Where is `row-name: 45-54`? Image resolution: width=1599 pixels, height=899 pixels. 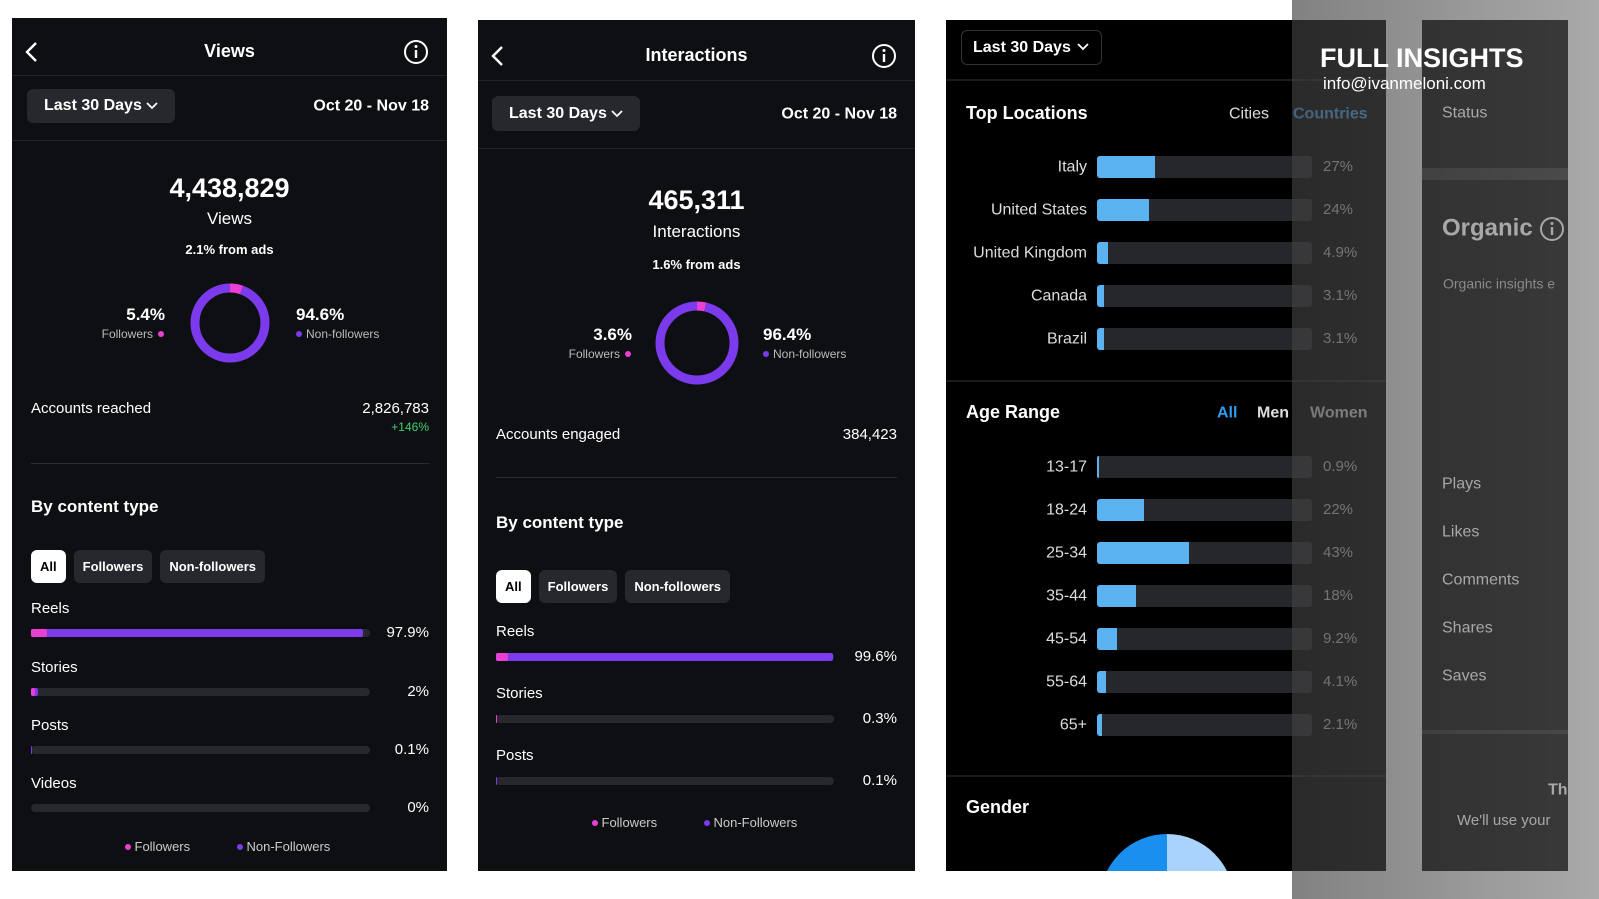 row-name: 45-54 is located at coordinates (1066, 639).